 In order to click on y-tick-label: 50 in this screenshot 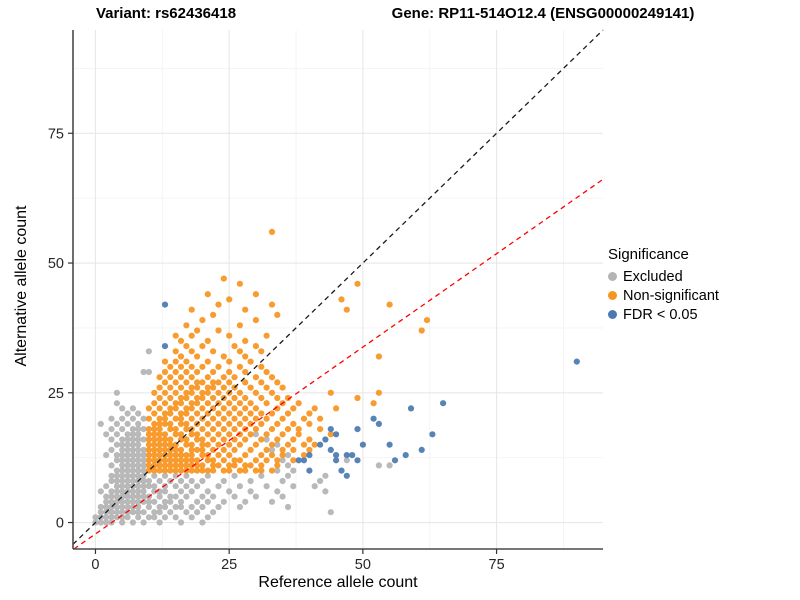, I will do `click(56, 264)`.